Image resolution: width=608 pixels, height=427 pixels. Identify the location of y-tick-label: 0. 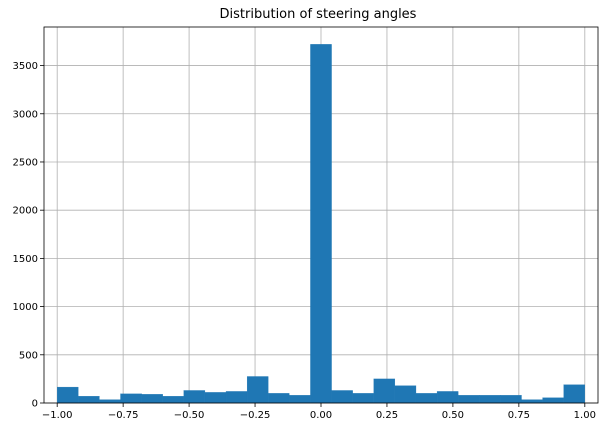
(35, 404).